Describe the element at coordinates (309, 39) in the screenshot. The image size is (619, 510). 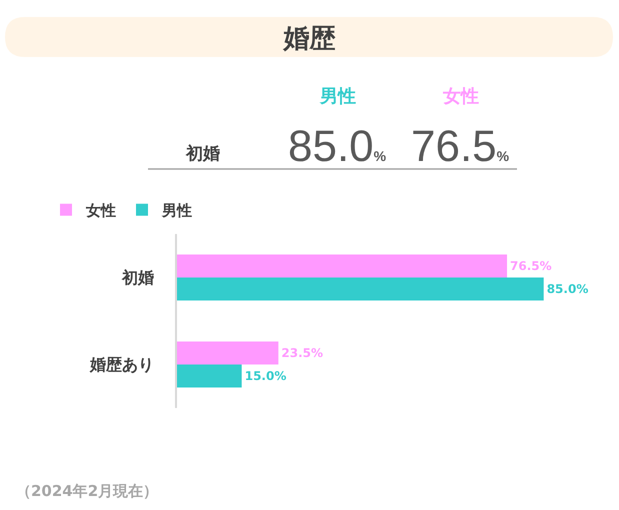
I see `text: 婚歴` at that location.